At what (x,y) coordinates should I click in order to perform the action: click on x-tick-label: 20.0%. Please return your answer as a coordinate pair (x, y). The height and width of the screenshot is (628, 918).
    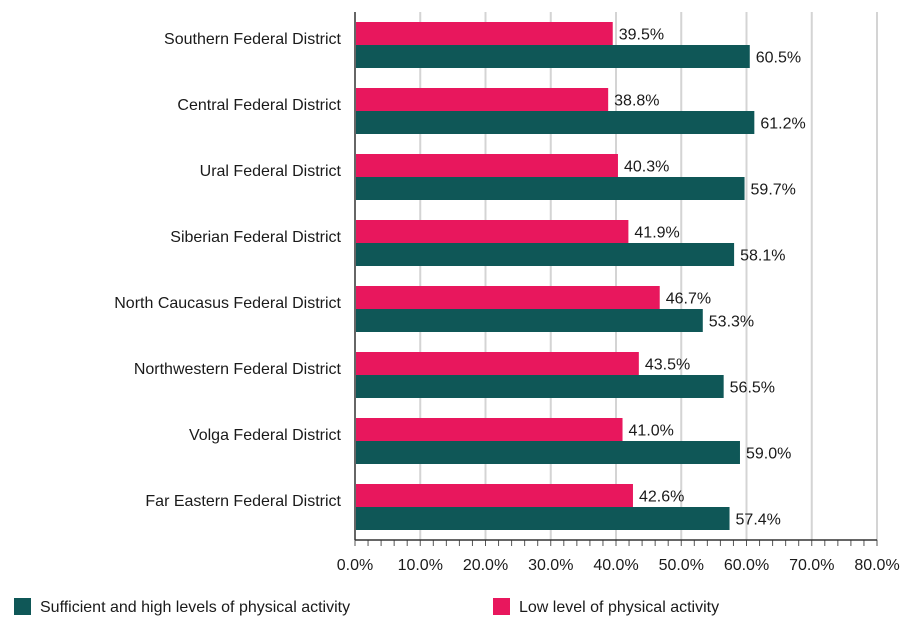
    Looking at the image, I should click on (485, 565).